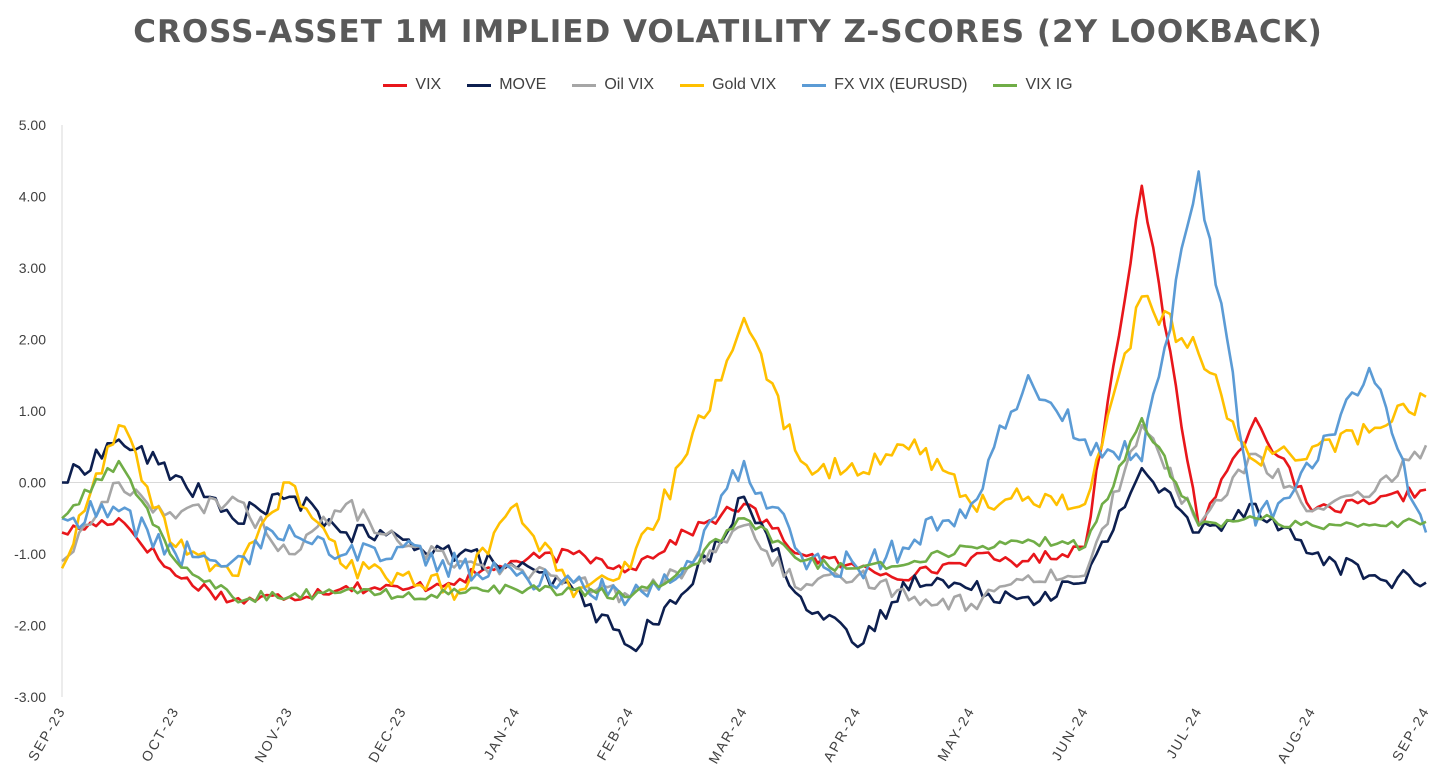 This screenshot has height=772, width=1456. Describe the element at coordinates (1184, 732) in the screenshot. I see `x-tick-label: JUL-24` at that location.